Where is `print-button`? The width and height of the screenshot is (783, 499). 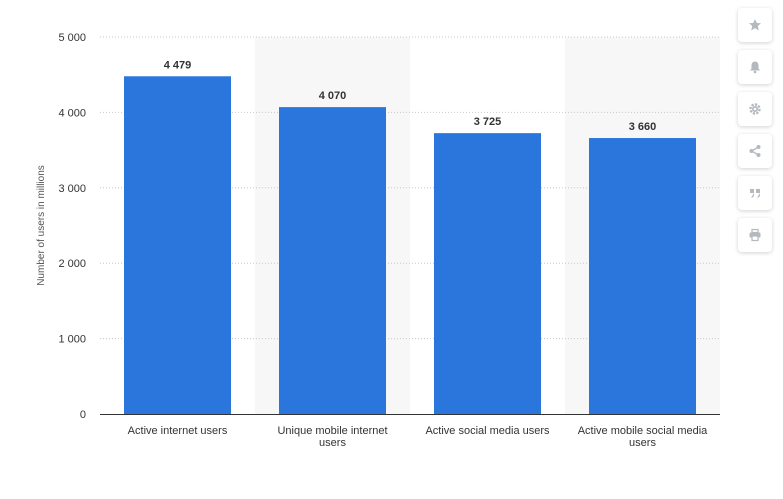 print-button is located at coordinates (755, 235).